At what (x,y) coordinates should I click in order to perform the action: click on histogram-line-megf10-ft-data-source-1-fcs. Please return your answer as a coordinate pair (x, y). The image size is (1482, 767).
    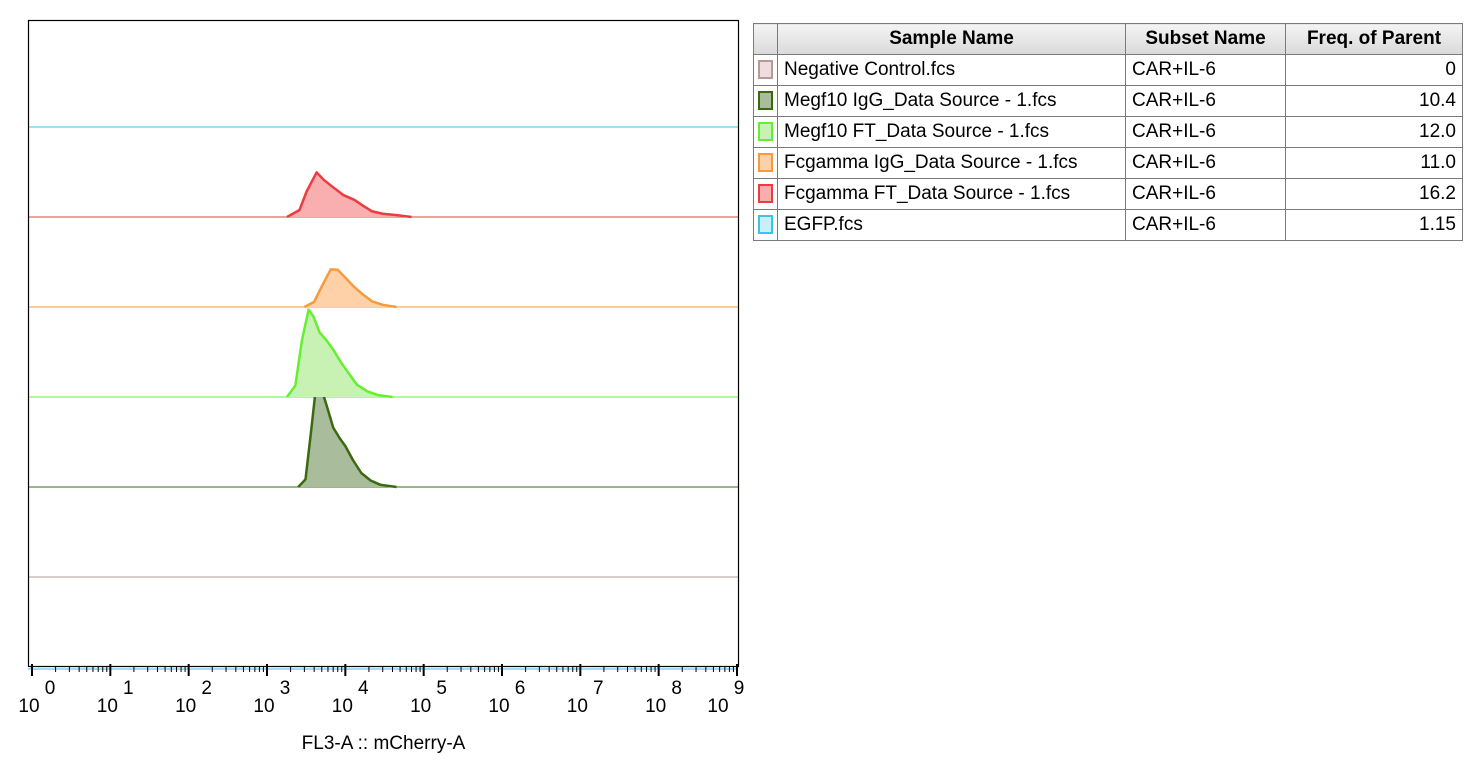
    Looking at the image, I should click on (339, 353).